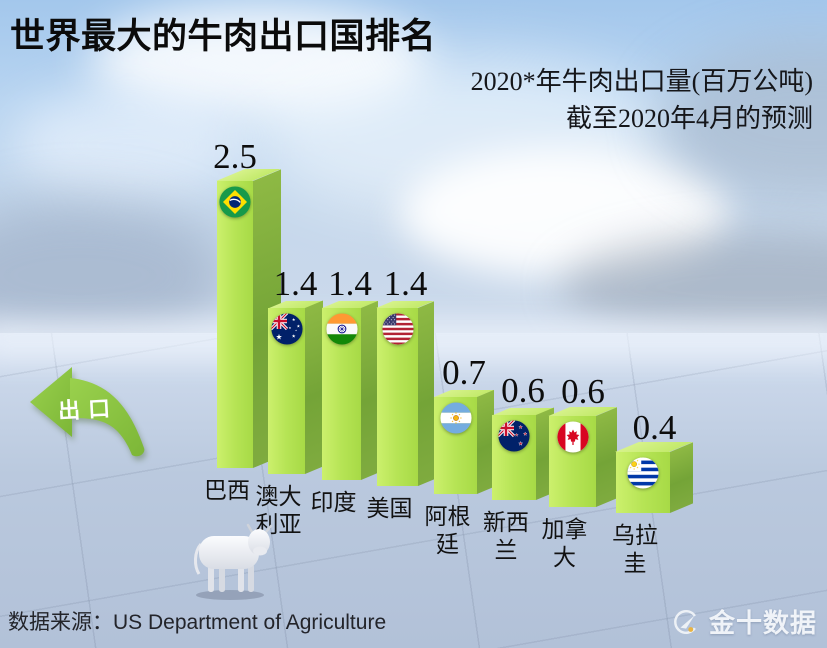  Describe the element at coordinates (447, 530) in the screenshot. I see `bar-label: 阿根 廷` at that location.